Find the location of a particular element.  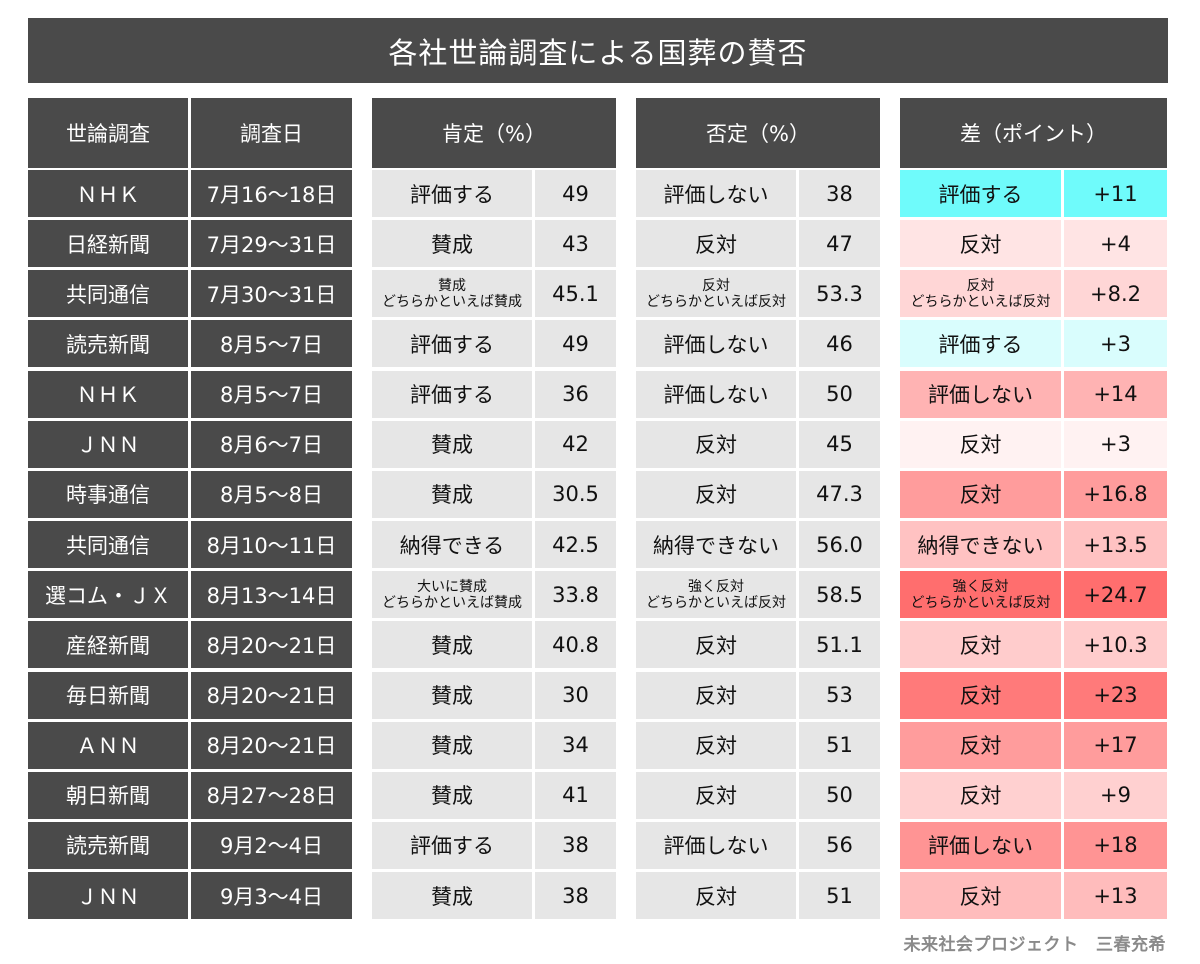

survey-cell: 日経新聞 is located at coordinates (108, 244).